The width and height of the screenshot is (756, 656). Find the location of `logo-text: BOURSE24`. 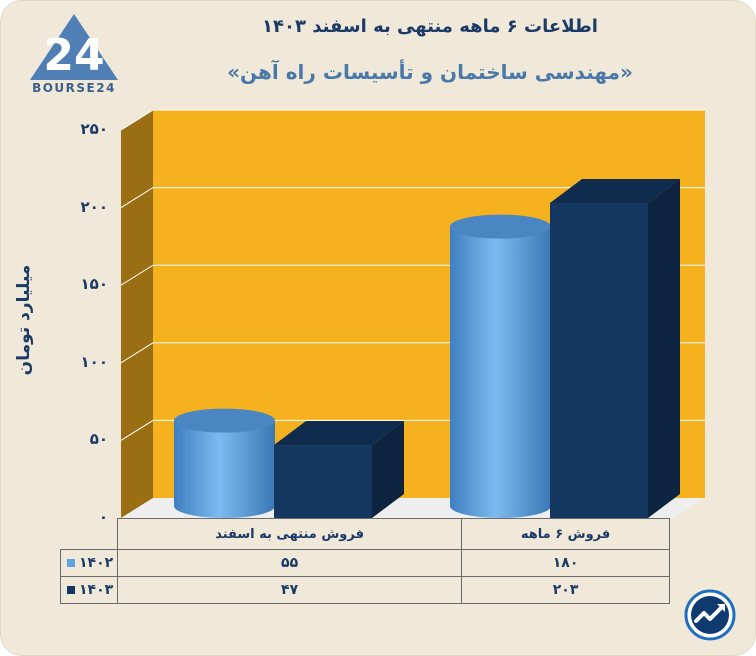

logo-text: BOURSE24 is located at coordinates (74, 88).